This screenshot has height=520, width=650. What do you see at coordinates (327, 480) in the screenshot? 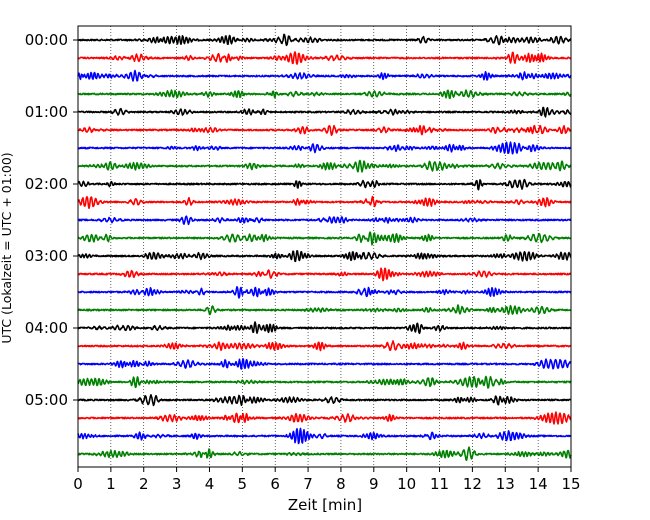
I see `x-axis-ticks: 0 1 2 3 4 5 6 7 8 9 10 11 12 13 14 15` at bounding box center [327, 480].